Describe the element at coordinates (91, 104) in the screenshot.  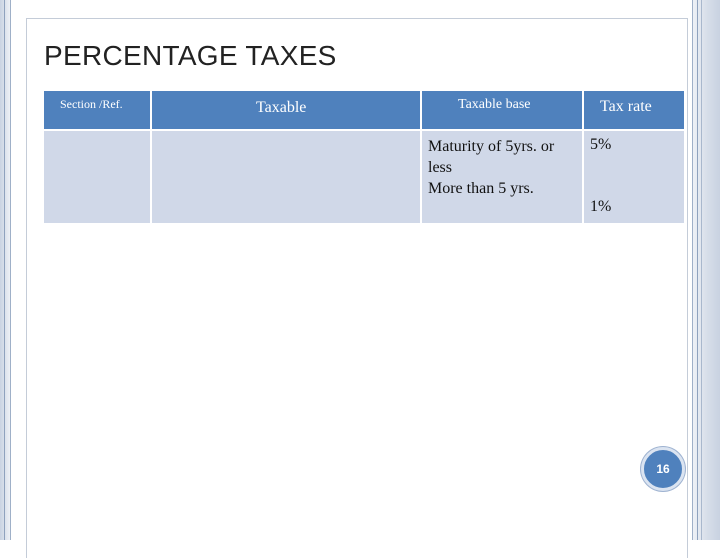
I see `header-section-ref-label: Section /Ref.` at that location.